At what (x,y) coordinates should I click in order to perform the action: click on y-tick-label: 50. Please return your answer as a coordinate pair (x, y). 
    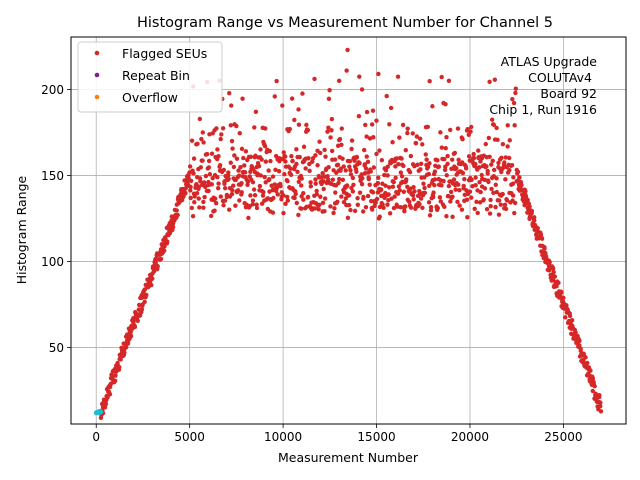
    Looking at the image, I should click on (56, 348).